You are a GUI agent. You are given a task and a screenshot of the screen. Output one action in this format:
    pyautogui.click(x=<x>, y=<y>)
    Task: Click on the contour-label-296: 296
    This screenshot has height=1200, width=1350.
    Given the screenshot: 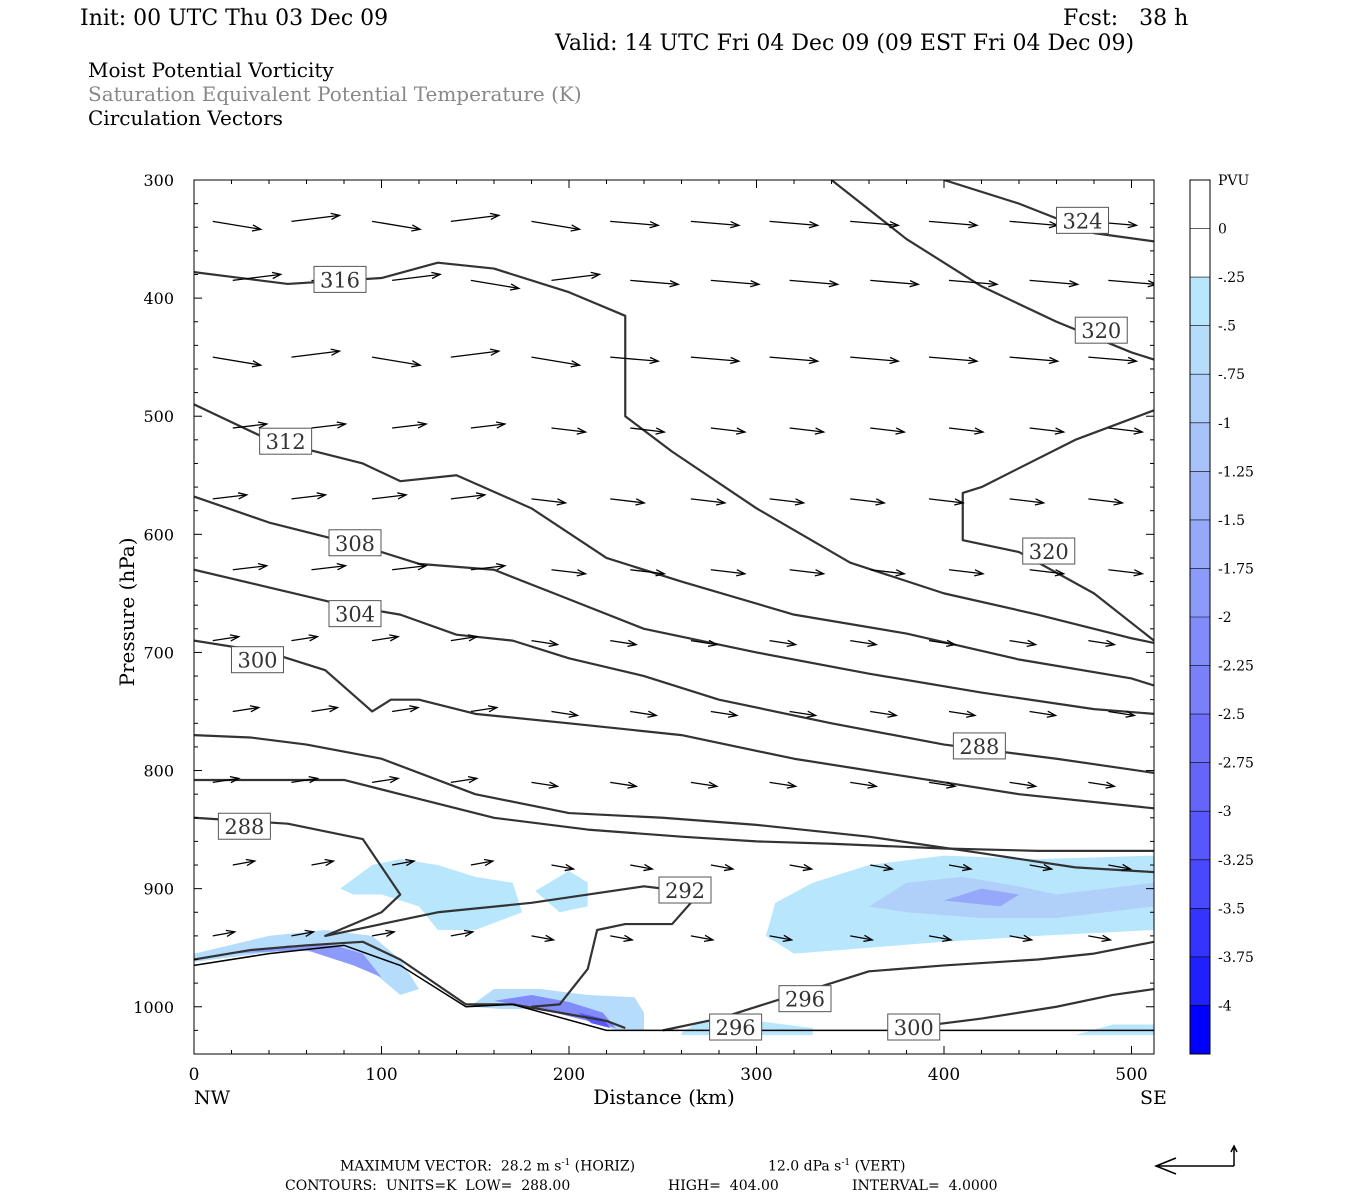 What is the action you would take?
    pyautogui.click(x=736, y=1027)
    